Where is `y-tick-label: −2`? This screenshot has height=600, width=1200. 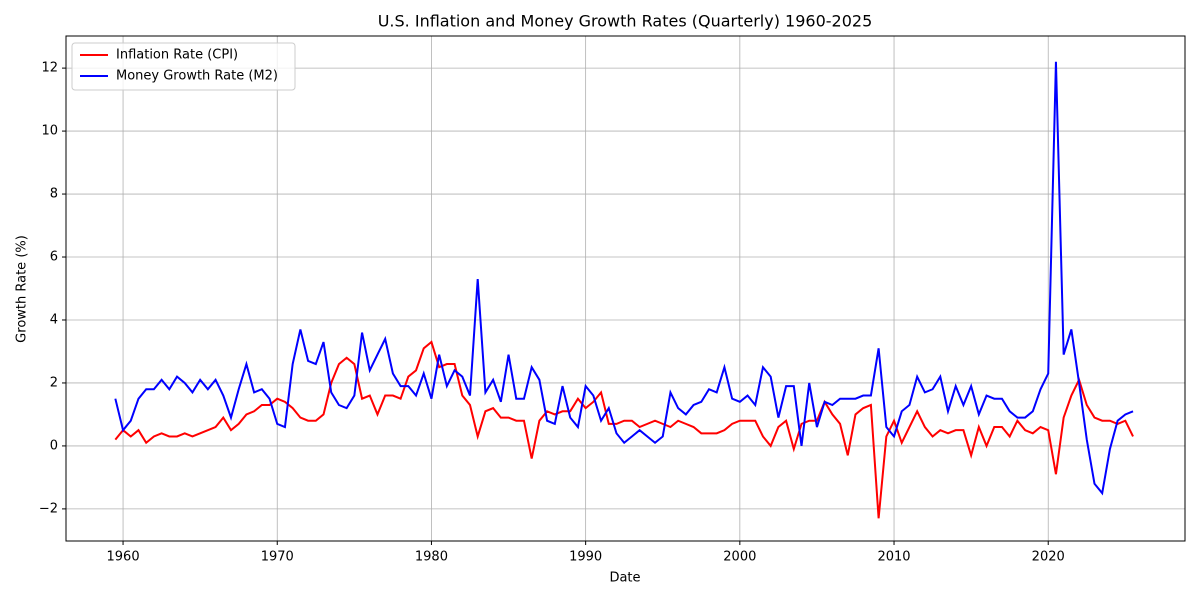
y-tick-label: −2 is located at coordinates (48, 508).